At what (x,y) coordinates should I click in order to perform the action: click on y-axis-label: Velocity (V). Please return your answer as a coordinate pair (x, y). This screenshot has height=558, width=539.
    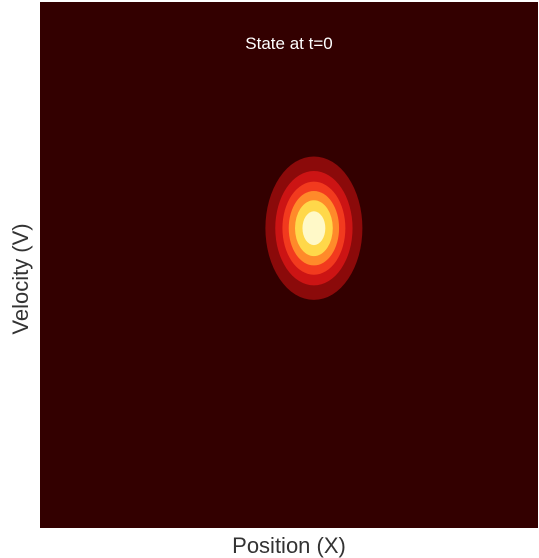
    Looking at the image, I should click on (20, 278).